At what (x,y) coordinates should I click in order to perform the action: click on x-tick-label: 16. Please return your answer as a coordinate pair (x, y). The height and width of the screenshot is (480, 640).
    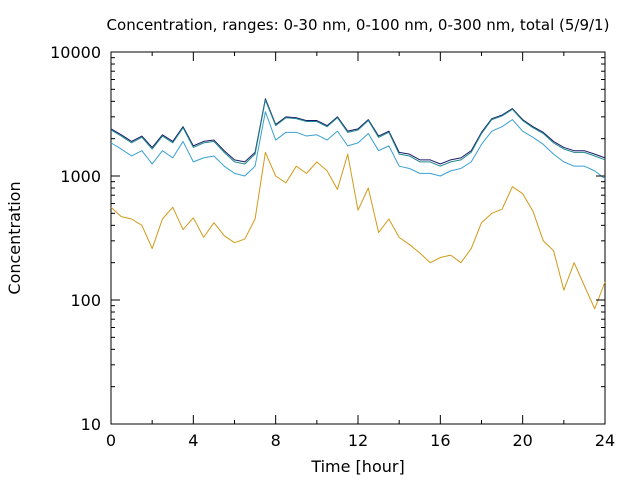
    Looking at the image, I should click on (440, 440).